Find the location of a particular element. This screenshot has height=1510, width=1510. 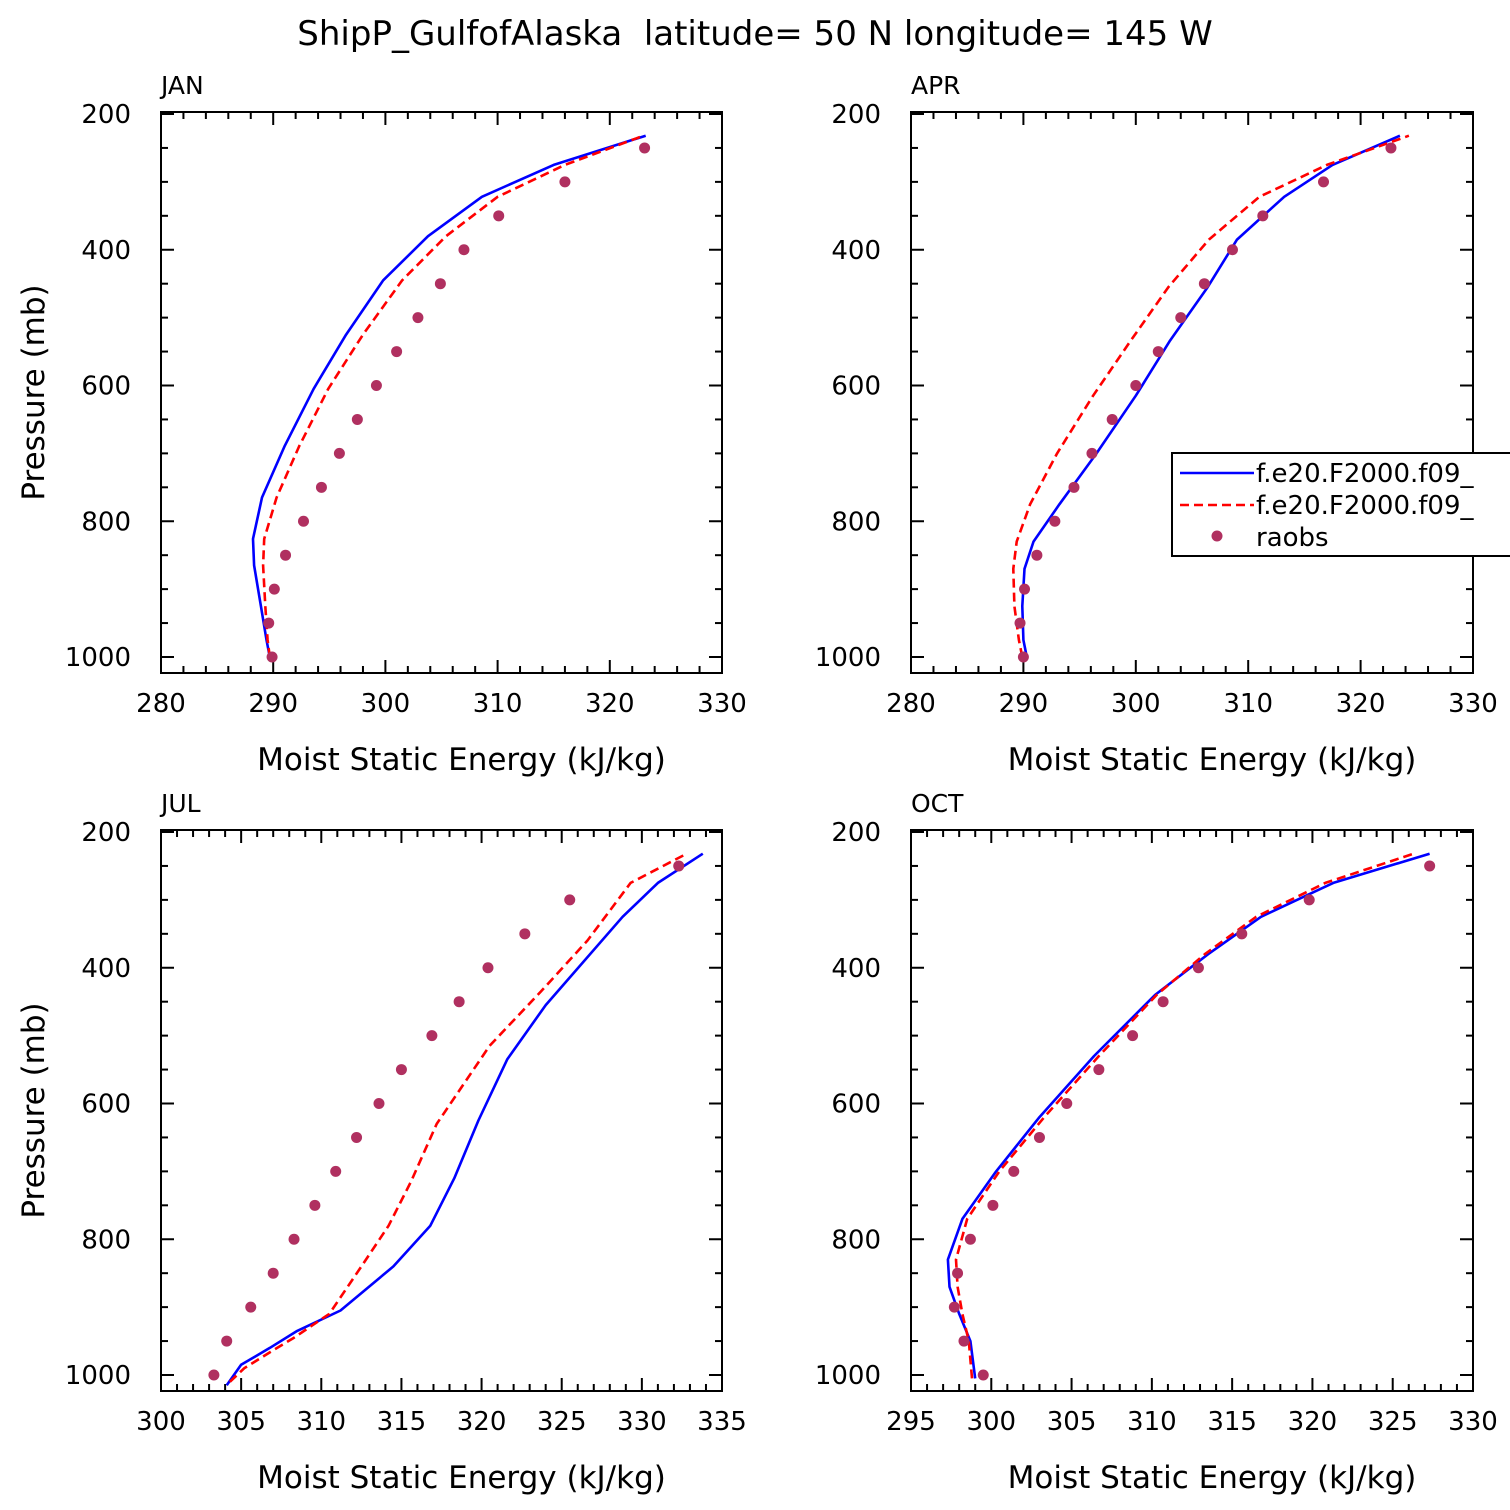

legend-swatch-raobs is located at coordinates (1217, 536).